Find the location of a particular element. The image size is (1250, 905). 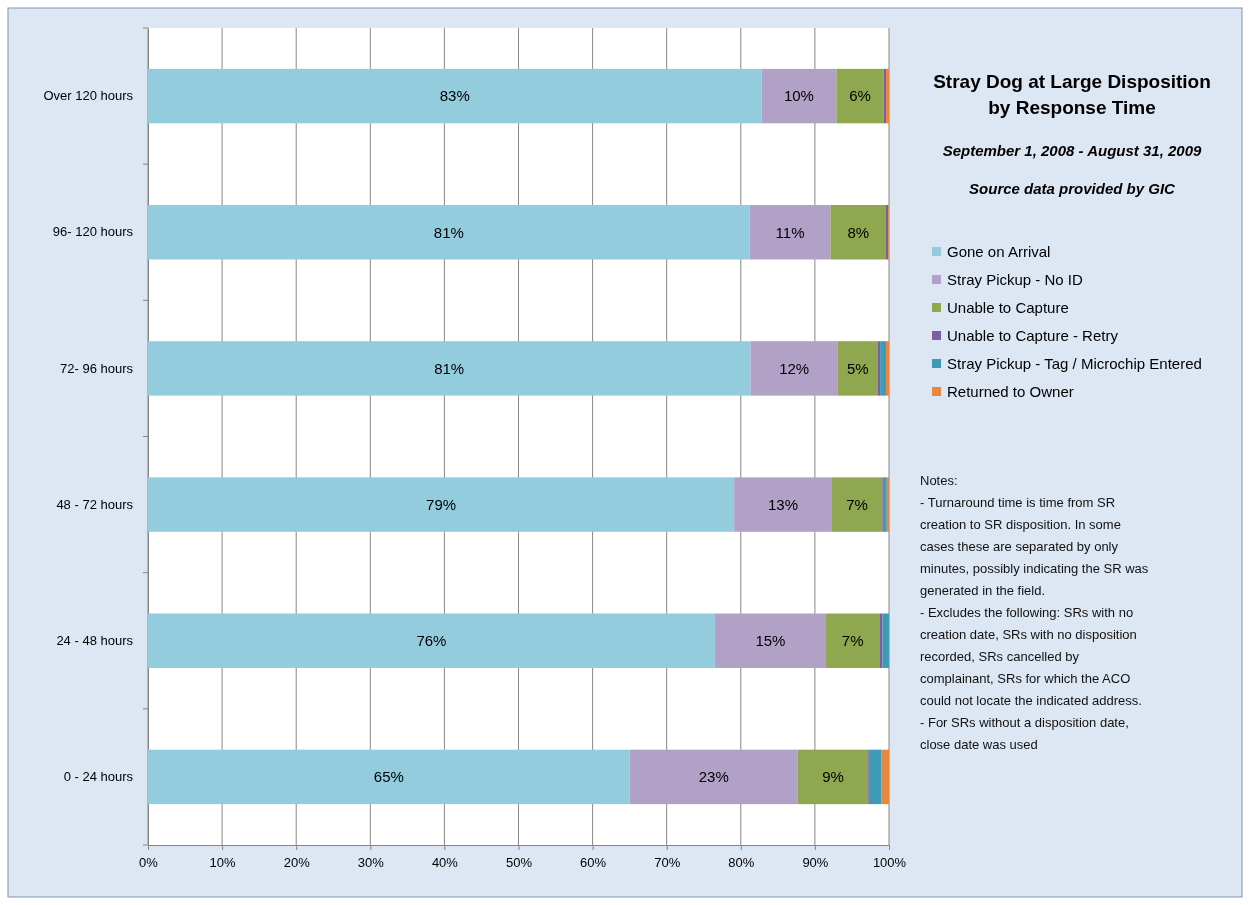

data-label: 11% is located at coordinates (790, 232).